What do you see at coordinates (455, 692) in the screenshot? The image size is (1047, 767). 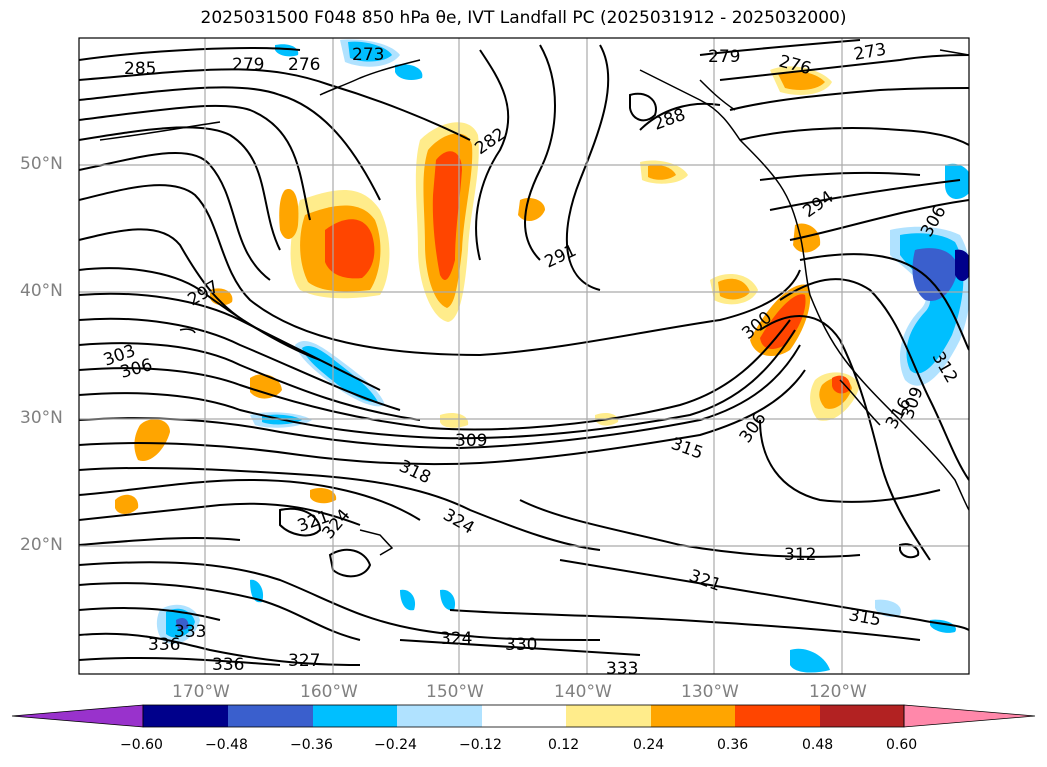 I see `lon-label-150w: 150°W` at bounding box center [455, 692].